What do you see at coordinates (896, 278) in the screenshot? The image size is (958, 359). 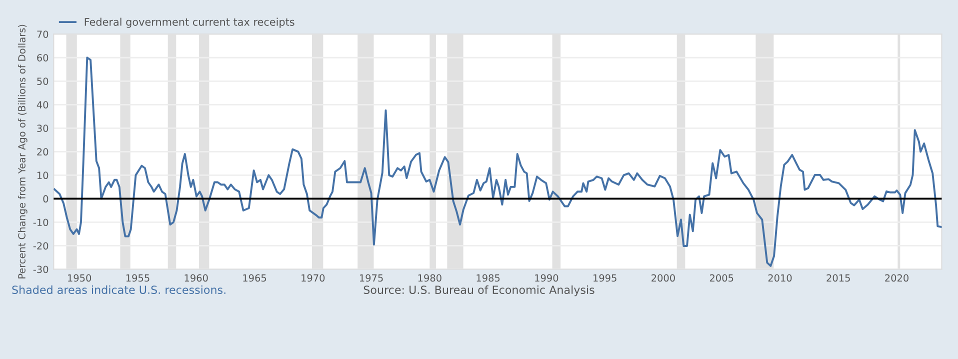 I see `x-tick-label: 2020` at bounding box center [896, 278].